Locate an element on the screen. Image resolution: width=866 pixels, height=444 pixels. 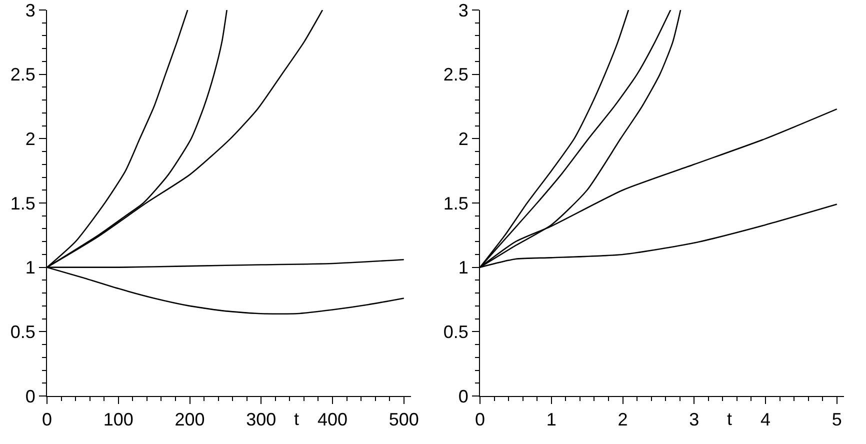
x-tick-label: 2 is located at coordinates (623, 420).